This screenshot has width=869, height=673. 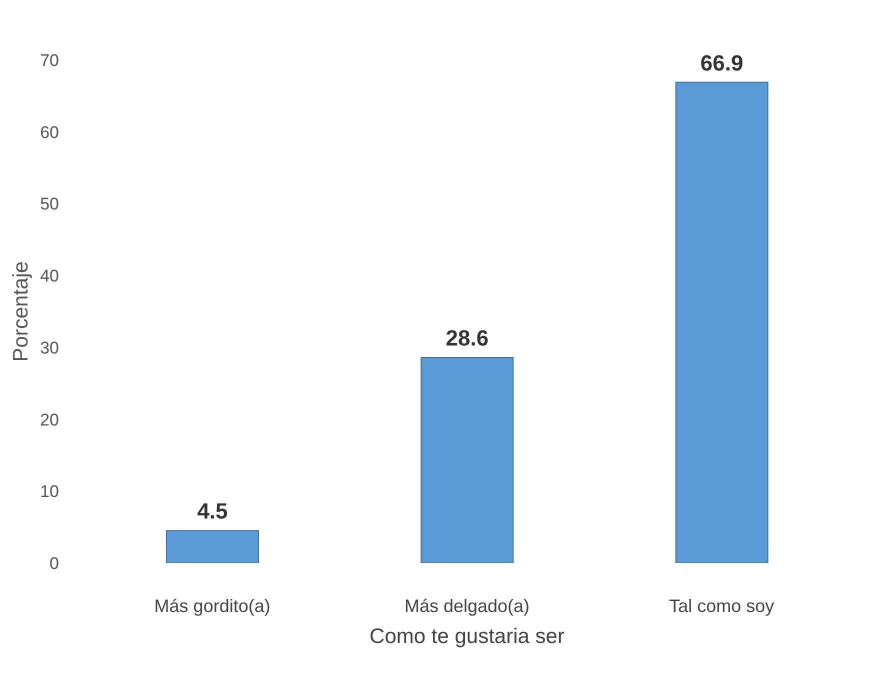 What do you see at coordinates (49, 276) in the screenshot?
I see `y-tick-label: 40` at bounding box center [49, 276].